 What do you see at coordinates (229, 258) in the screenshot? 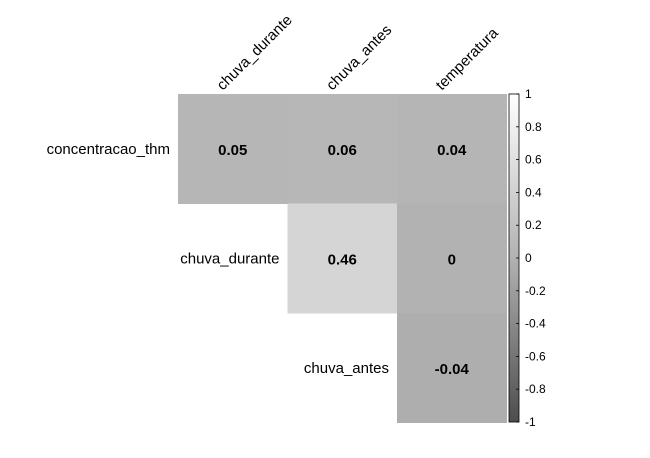
I see `row-label: chuva_durante` at bounding box center [229, 258].